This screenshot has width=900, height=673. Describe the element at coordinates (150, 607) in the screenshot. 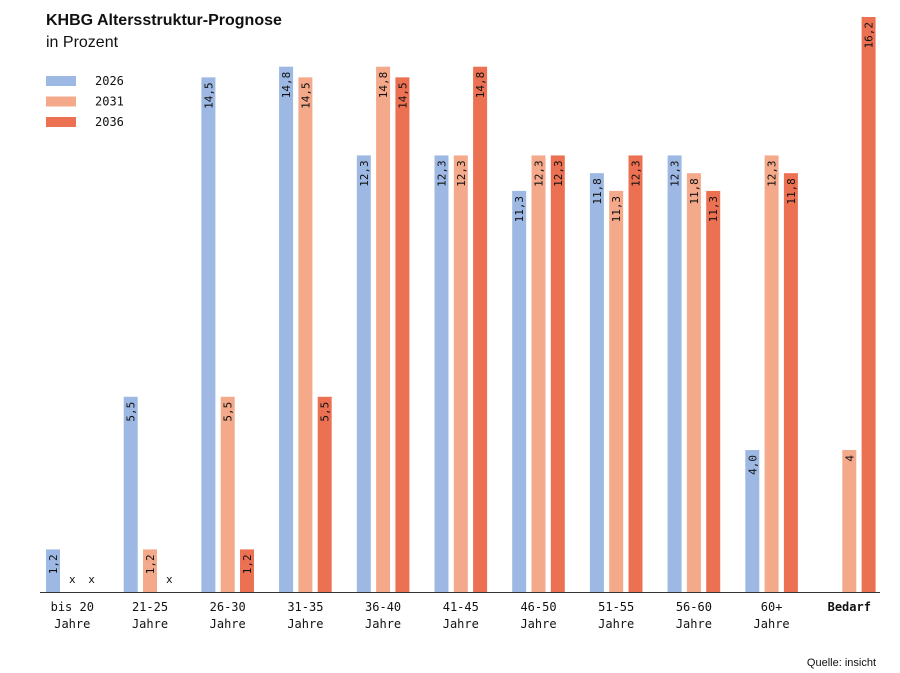

I see `category-label: 21-25` at that location.